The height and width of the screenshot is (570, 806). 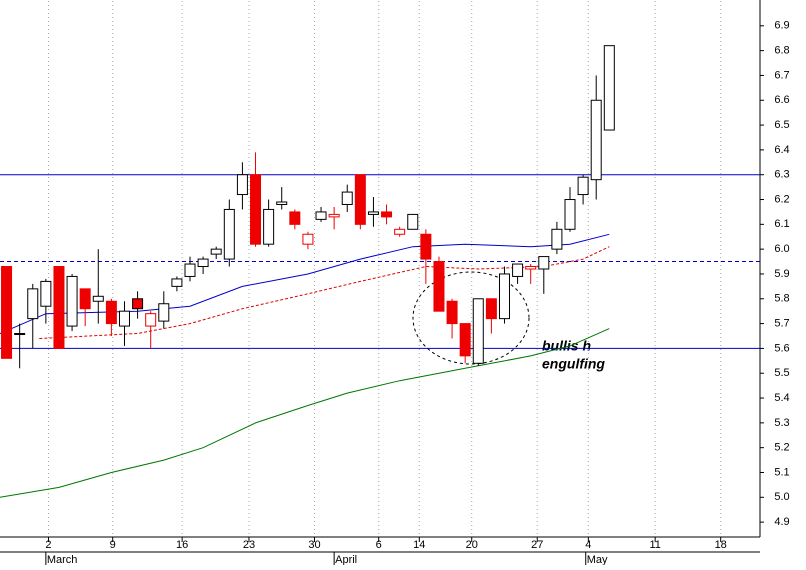 I want to click on y-tick-label: 5.2, so click(x=781, y=448).